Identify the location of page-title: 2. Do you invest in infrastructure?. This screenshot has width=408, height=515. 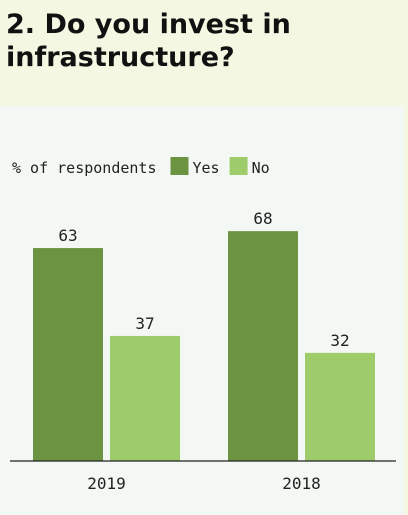
(148, 41).